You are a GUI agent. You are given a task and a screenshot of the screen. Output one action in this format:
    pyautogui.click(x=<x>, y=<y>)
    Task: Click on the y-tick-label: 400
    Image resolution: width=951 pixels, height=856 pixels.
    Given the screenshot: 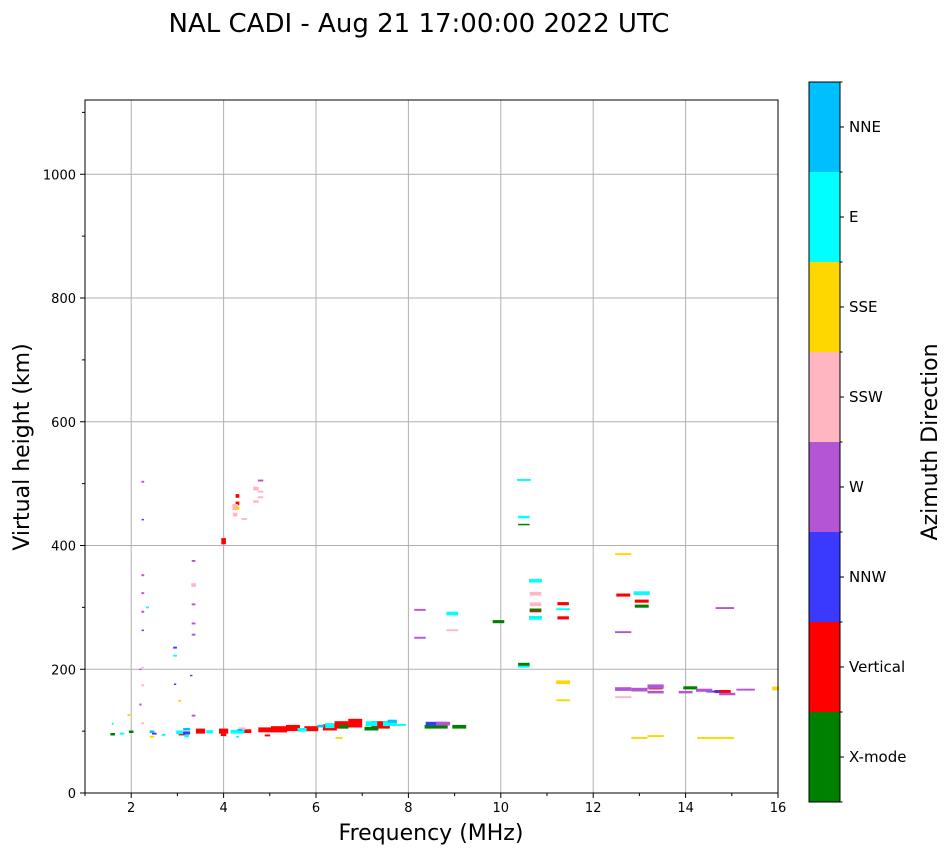 What is the action you would take?
    pyautogui.click(x=63, y=547)
    